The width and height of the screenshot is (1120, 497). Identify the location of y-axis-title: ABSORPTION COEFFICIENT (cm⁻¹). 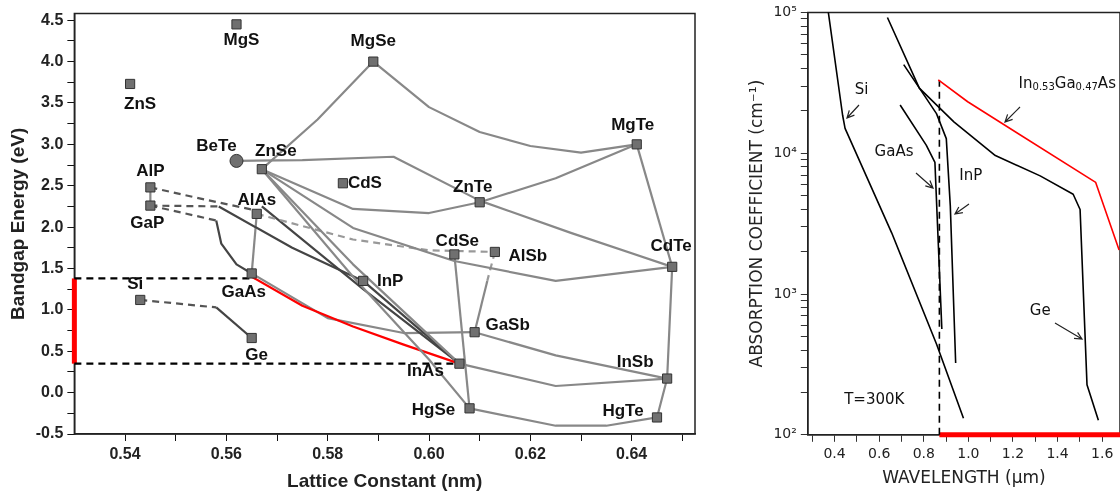
(755, 223).